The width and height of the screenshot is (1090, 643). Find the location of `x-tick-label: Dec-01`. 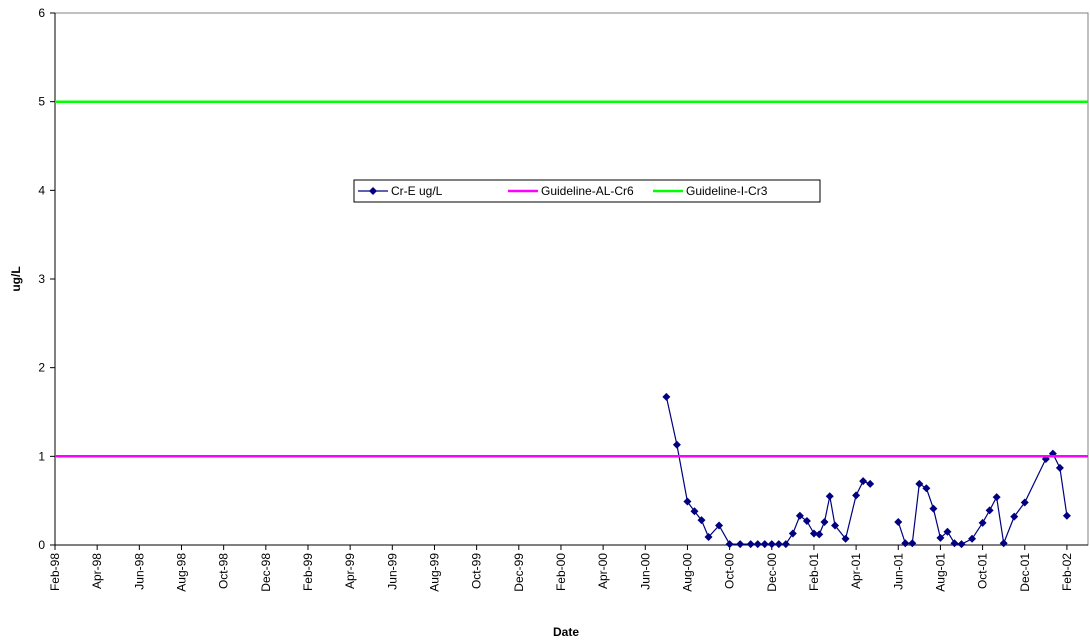

x-tick-label: Dec-01 is located at coordinates (1025, 572).